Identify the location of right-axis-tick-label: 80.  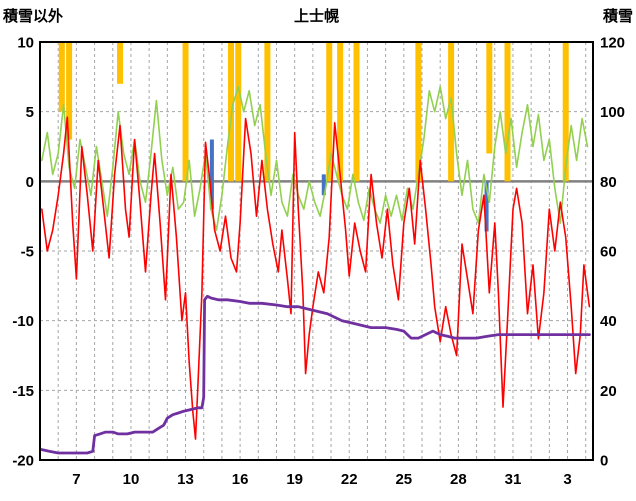
(608, 182).